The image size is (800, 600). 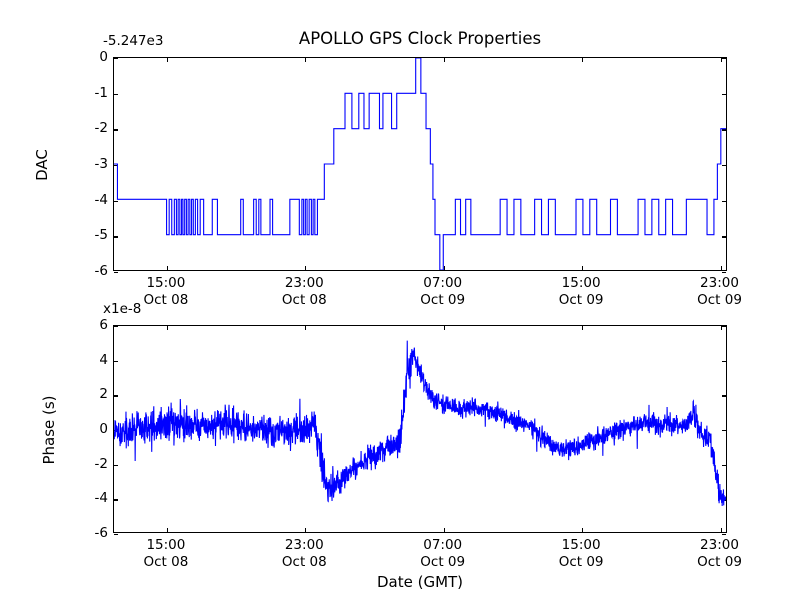 I want to click on phase-ytick-label: -4, so click(x=101, y=498).